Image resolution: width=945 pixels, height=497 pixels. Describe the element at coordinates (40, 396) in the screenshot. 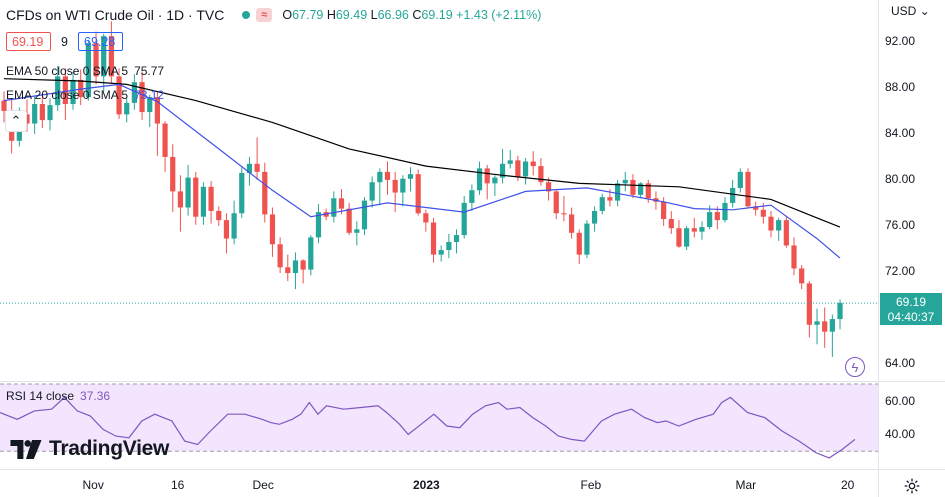

I see `rsi-label: RSI 14 close` at that location.